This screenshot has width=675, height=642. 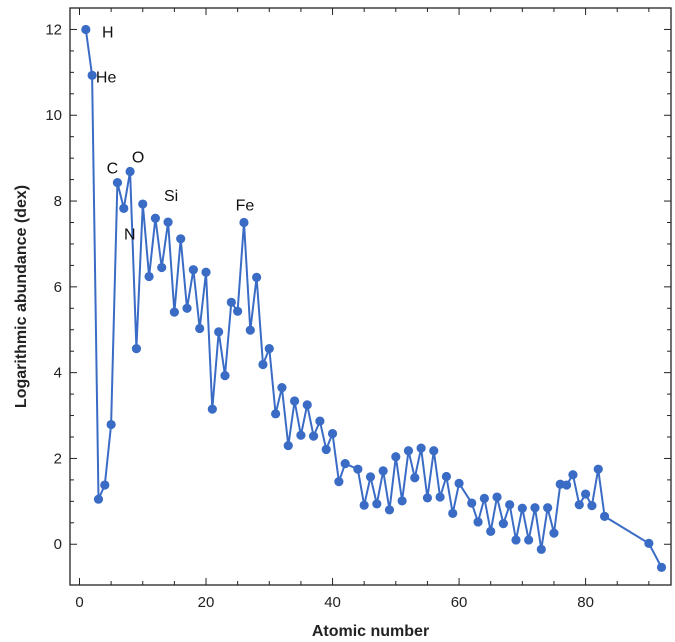 I want to click on x-tick-label: 0, so click(x=79, y=602).